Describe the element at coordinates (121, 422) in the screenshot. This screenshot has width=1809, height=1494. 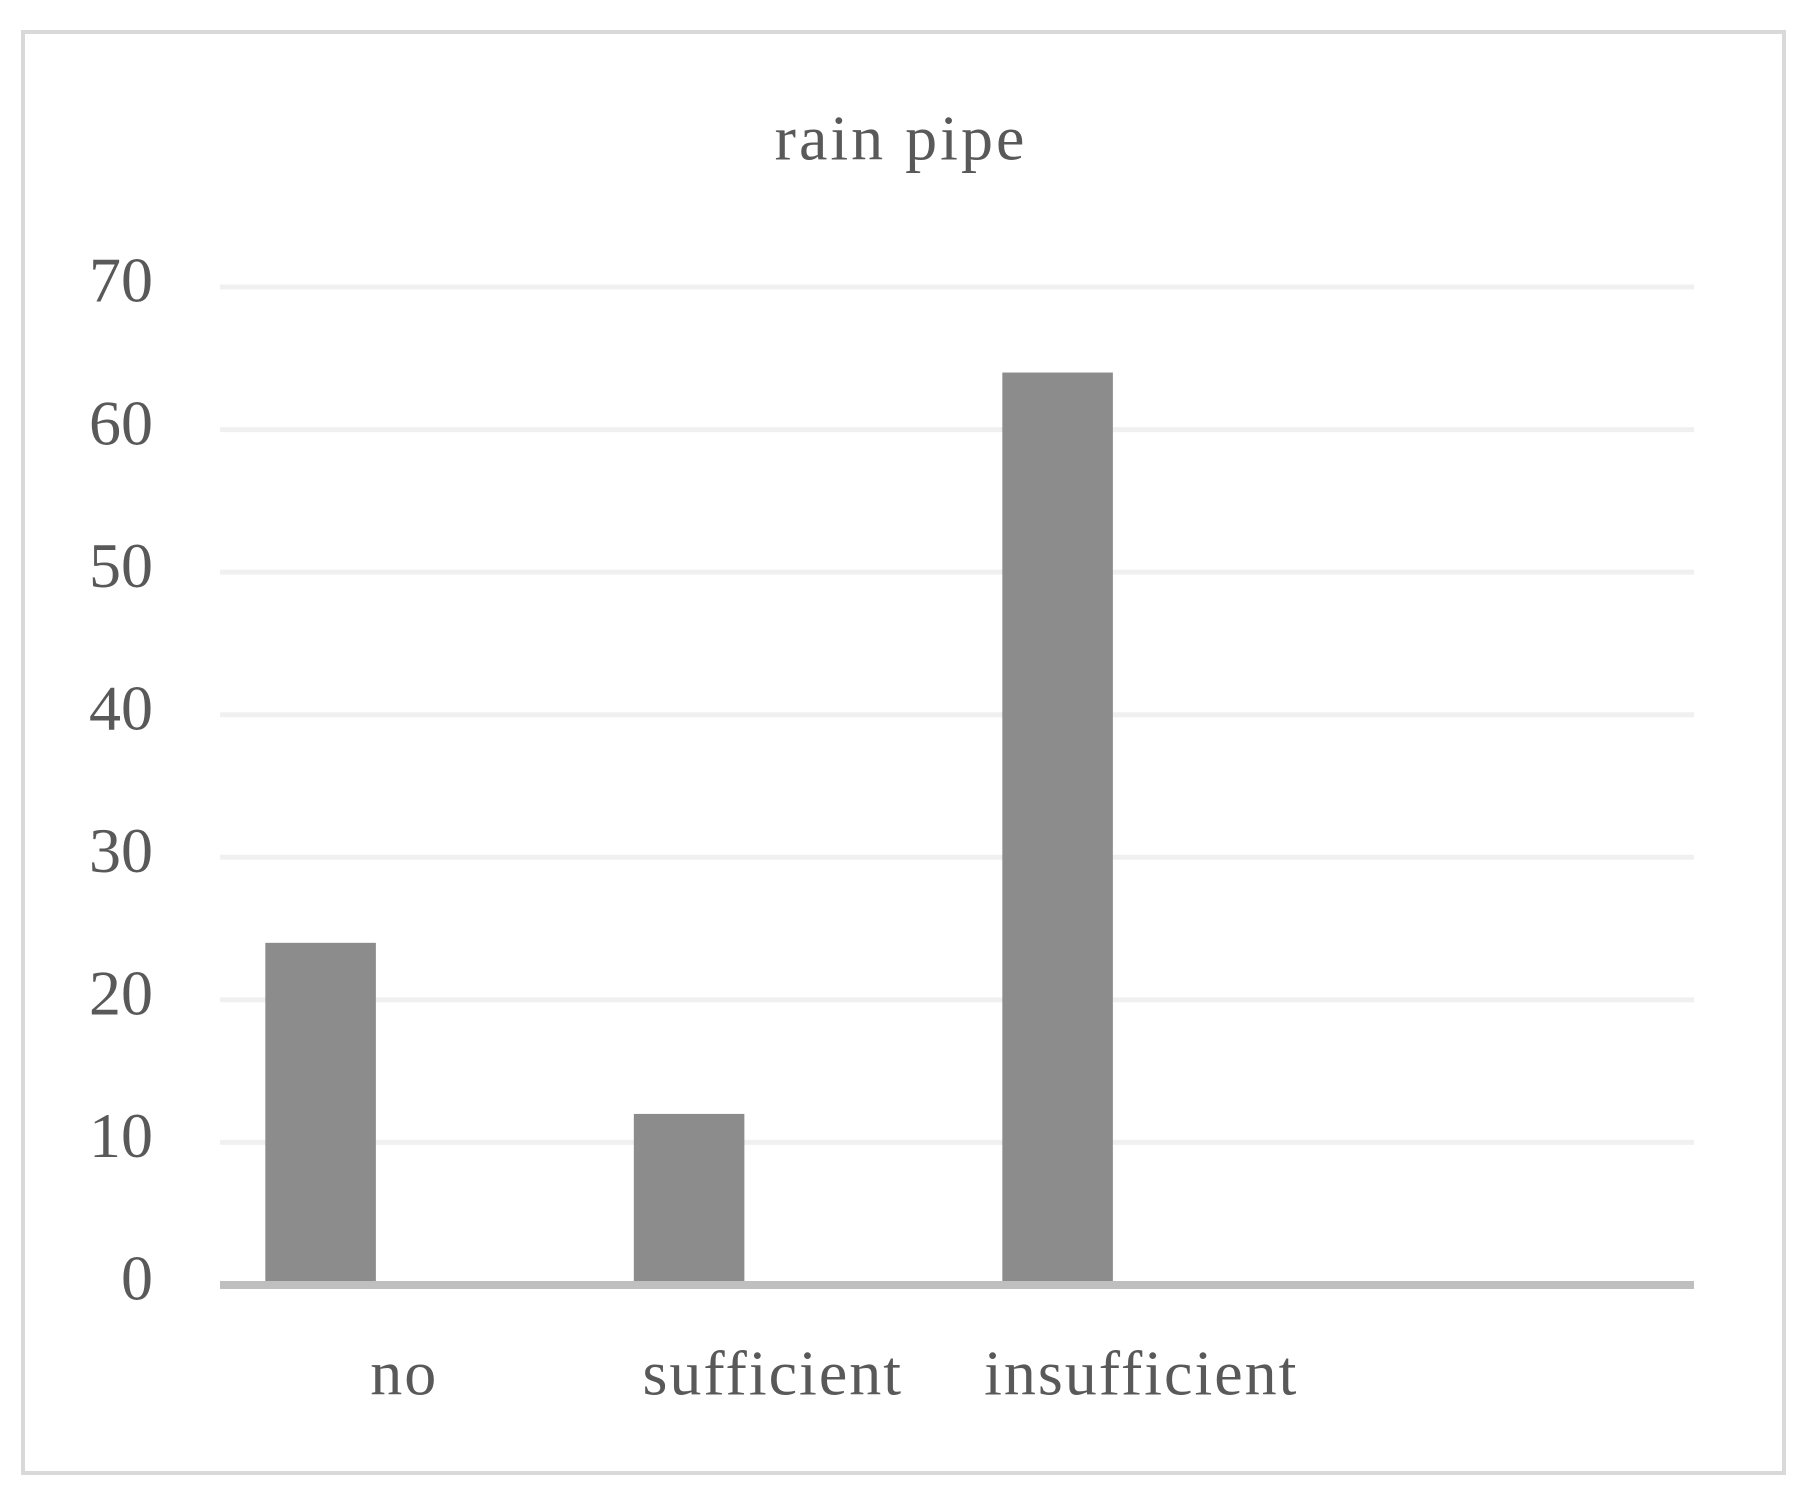
I see `y-tick-label: 60` at that location.